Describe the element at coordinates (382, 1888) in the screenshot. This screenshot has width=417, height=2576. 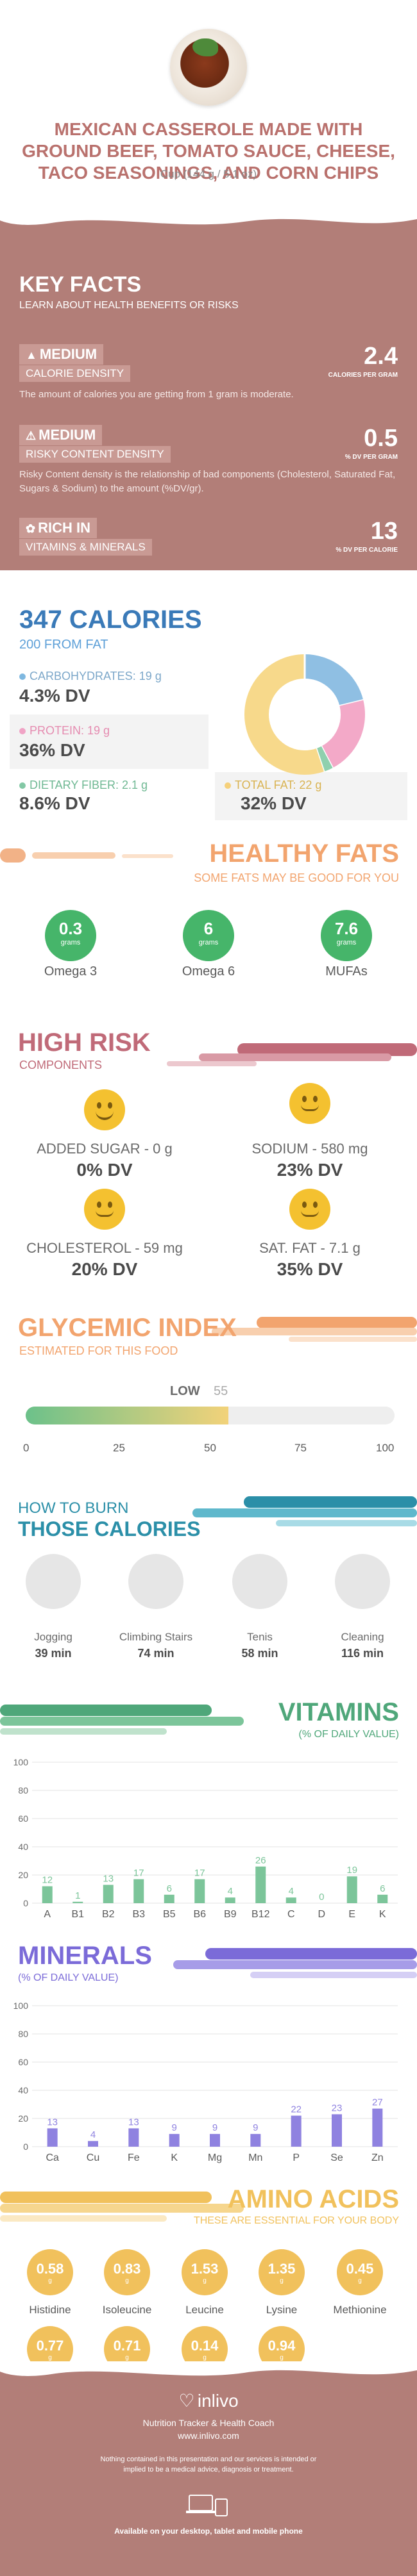
I see `vitamins-value-K: 6` at that location.